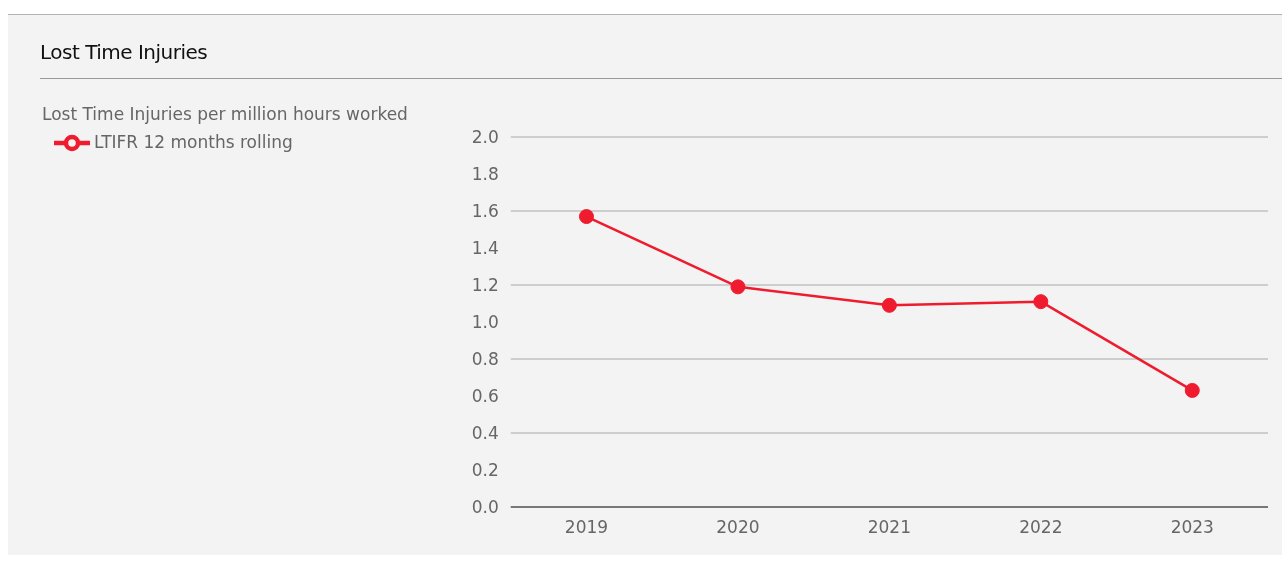 The image size is (1282, 567). What do you see at coordinates (485, 433) in the screenshot?
I see `y-tick-label: 0.4` at bounding box center [485, 433].